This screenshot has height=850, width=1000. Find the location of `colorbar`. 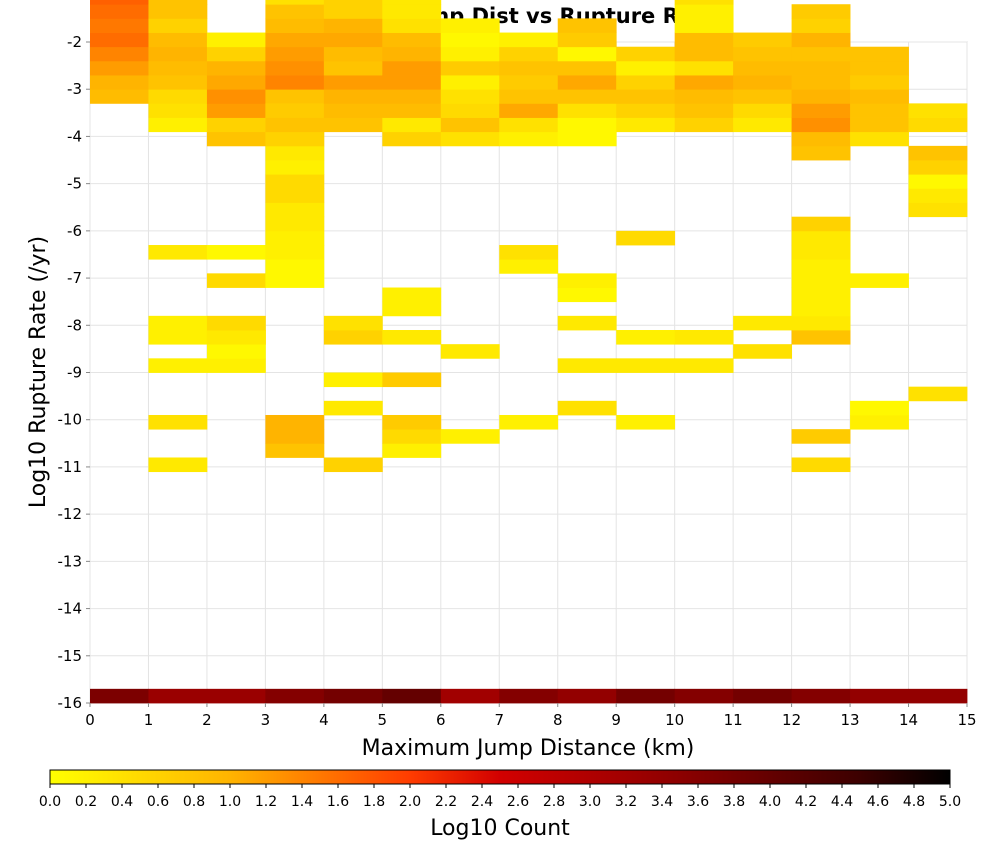

colorbar is located at coordinates (500, 777).